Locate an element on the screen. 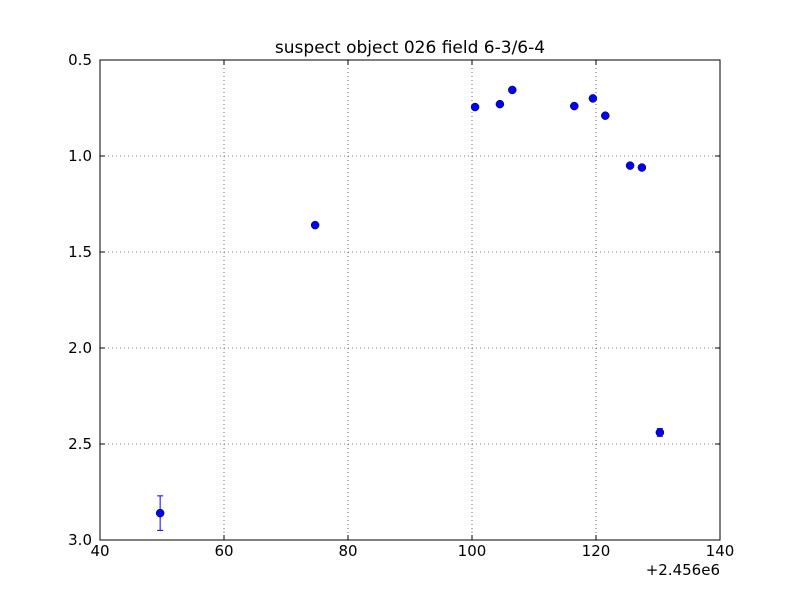 The image size is (800, 600). y-tick-label: 2.5 is located at coordinates (80, 444).